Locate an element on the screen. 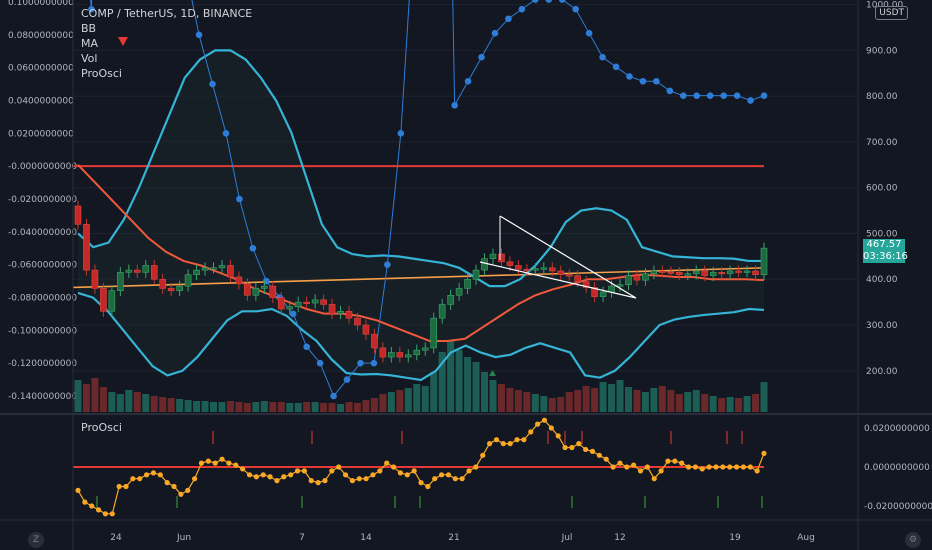  left-tick-12: 0.1000000000 is located at coordinates (41, 4).